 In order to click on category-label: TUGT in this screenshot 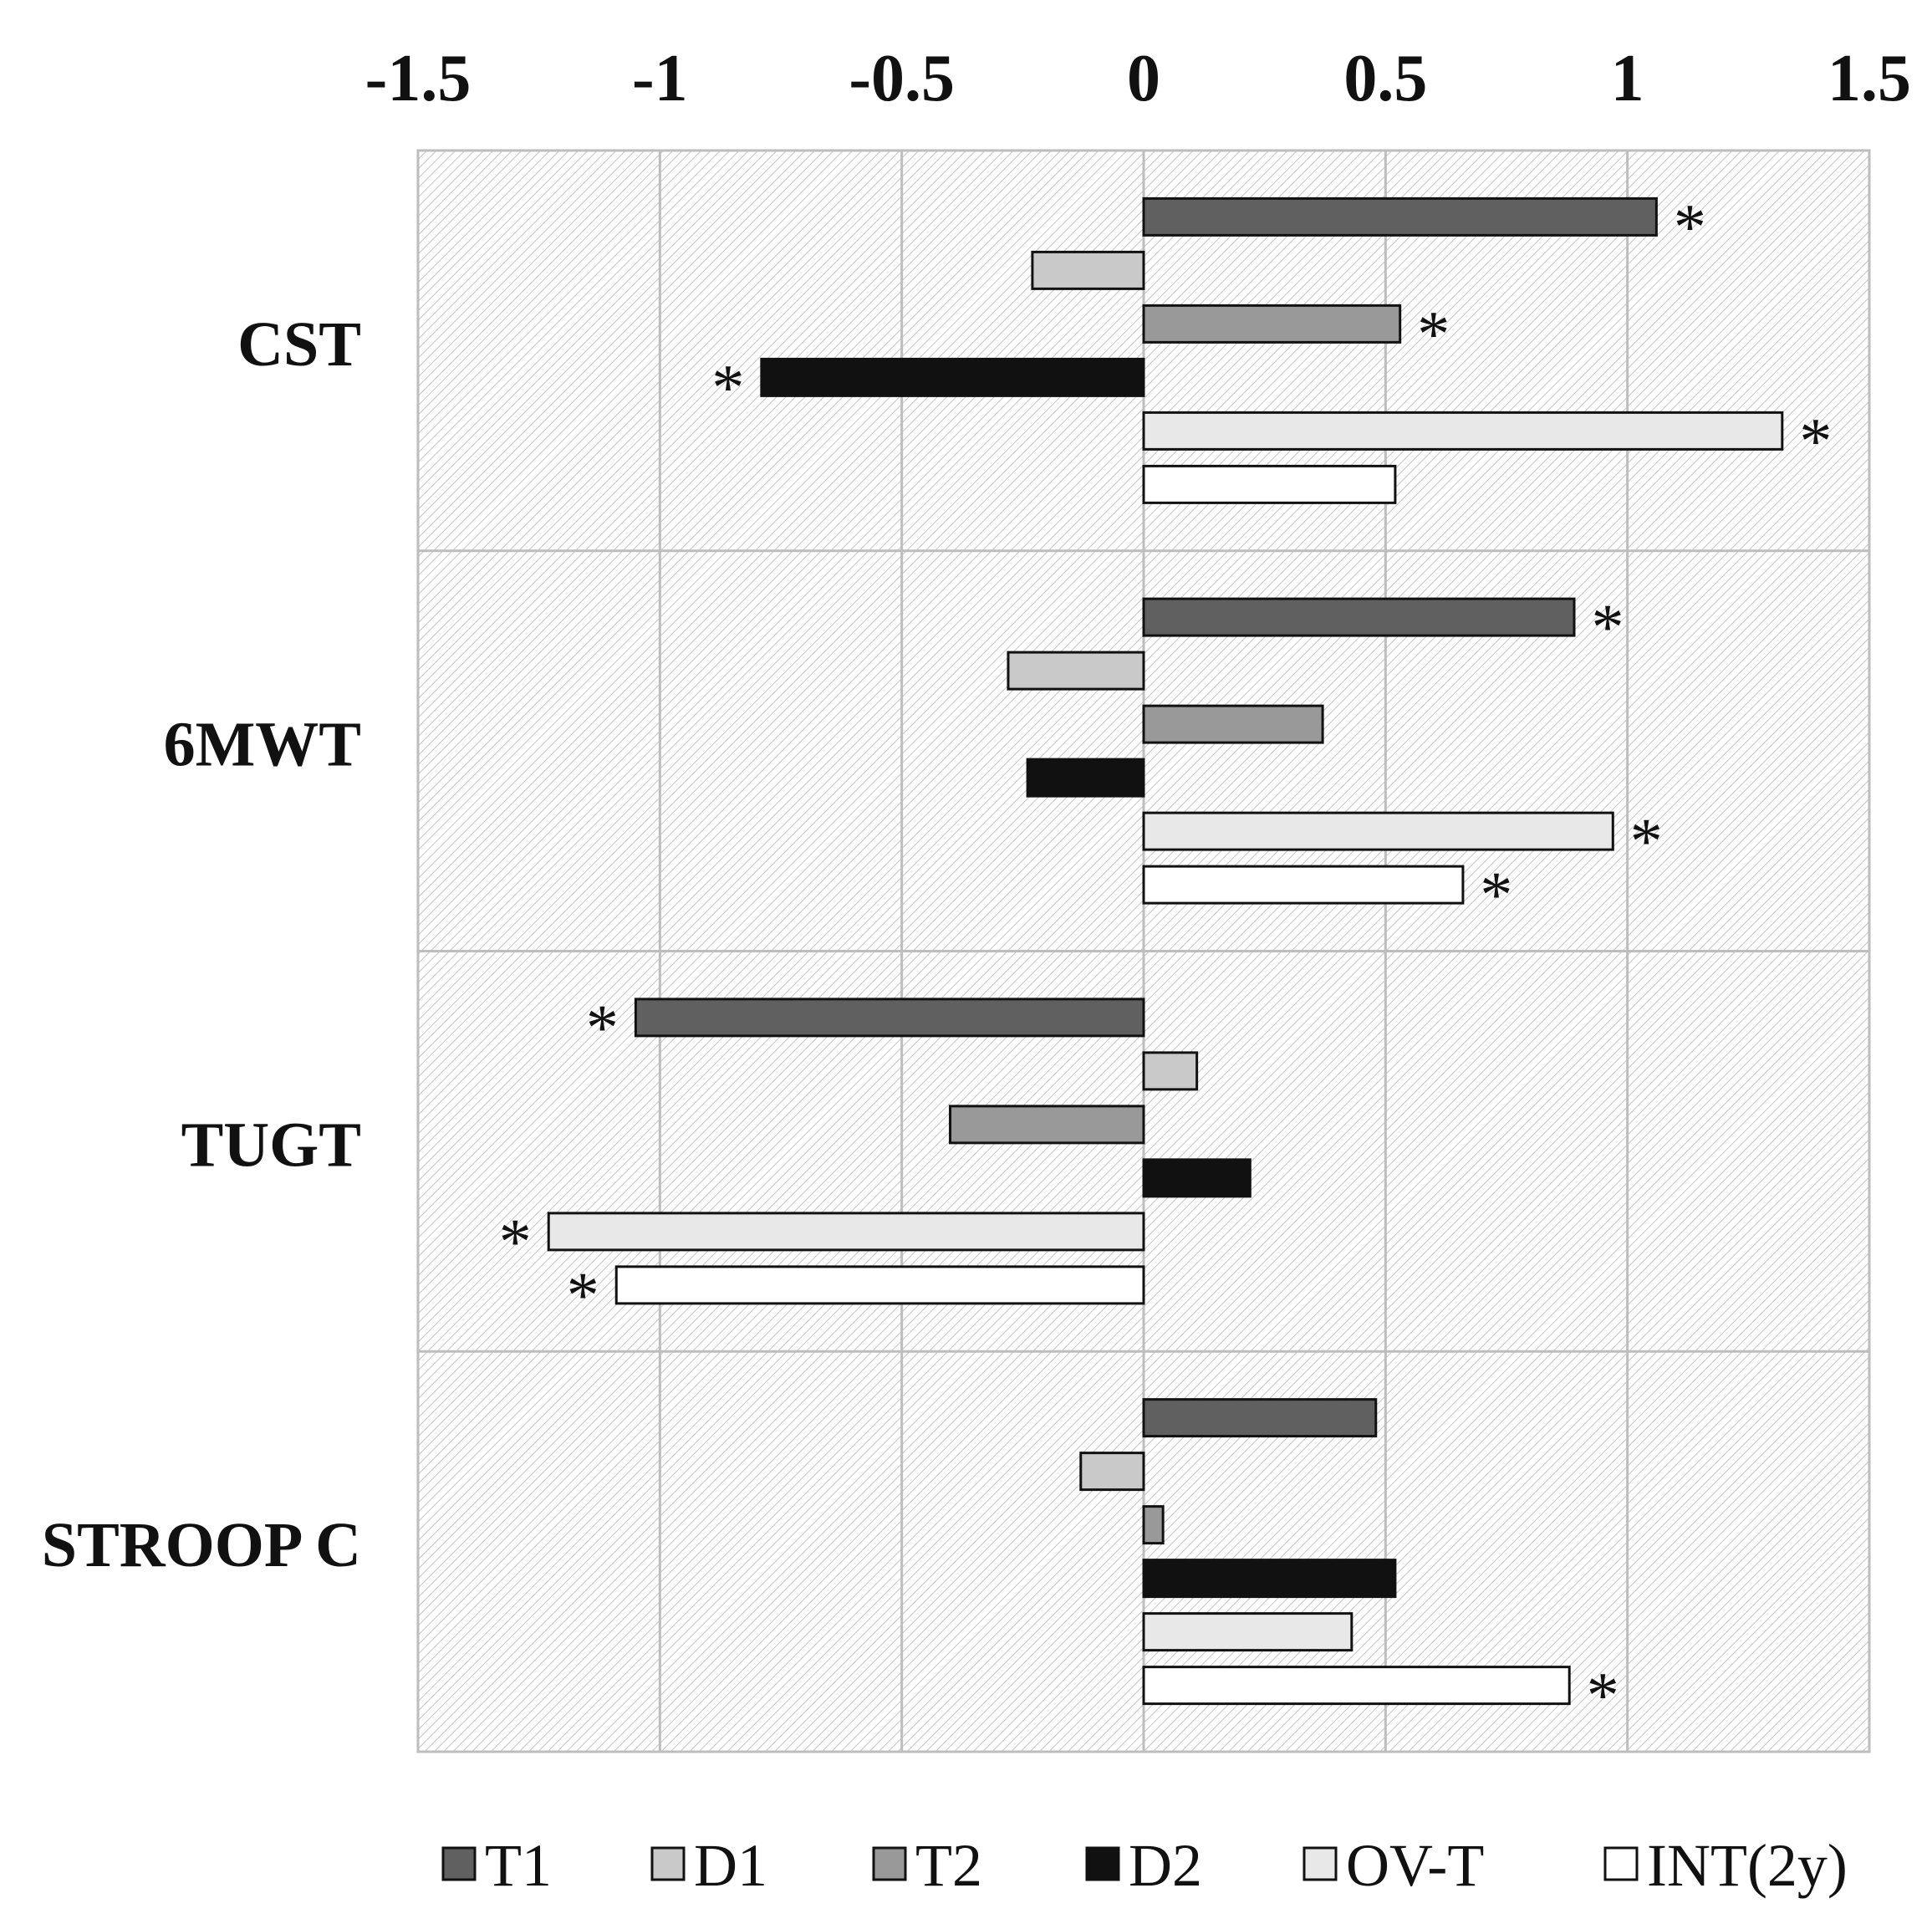, I will do `click(271, 1145)`.